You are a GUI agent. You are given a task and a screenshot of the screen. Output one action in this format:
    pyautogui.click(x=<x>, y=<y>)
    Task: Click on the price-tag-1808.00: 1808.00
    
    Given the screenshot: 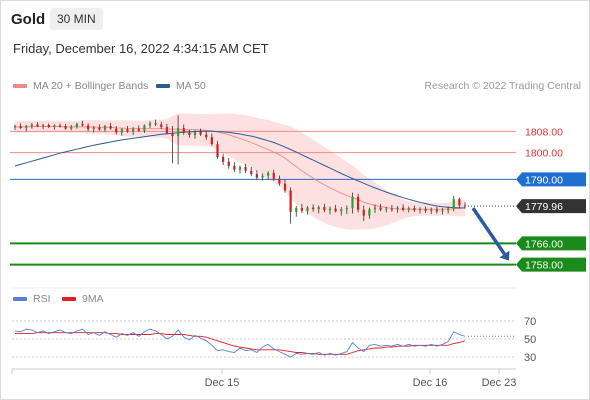 What is the action you would take?
    pyautogui.click(x=544, y=132)
    